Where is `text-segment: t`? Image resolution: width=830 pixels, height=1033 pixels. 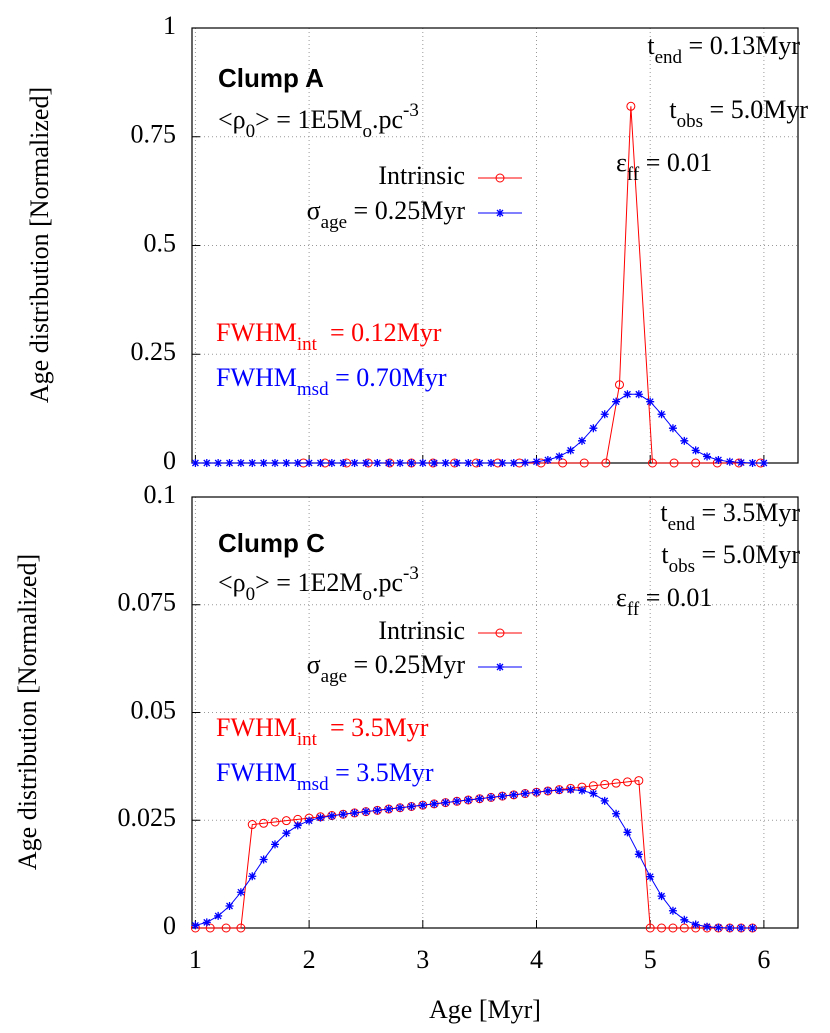
text-segment: t is located at coordinates (664, 512).